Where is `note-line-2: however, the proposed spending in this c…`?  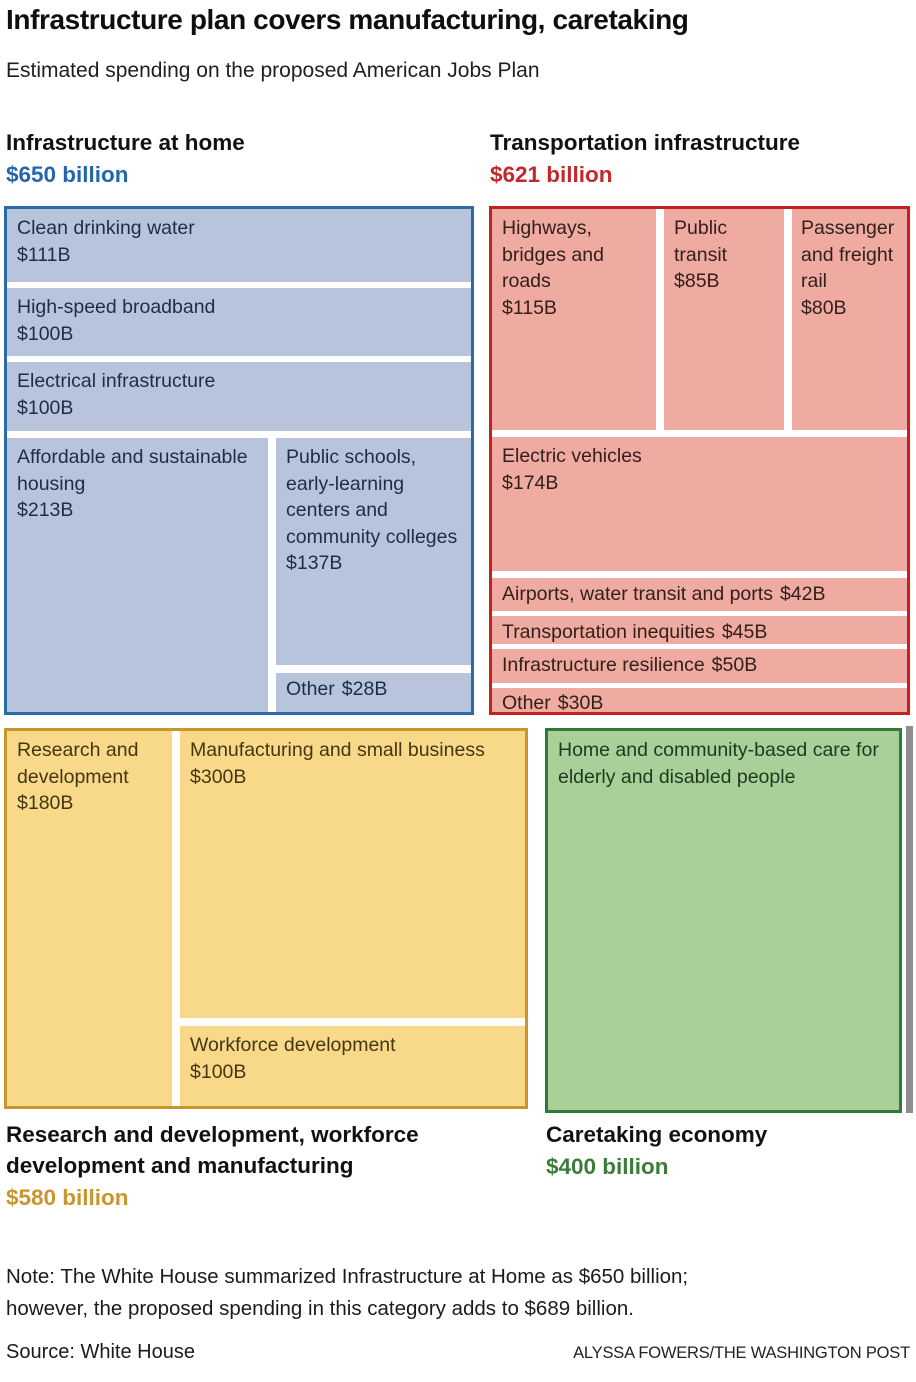
note-line-2: however, the proposed spending in this c… is located at coordinates (320, 1308).